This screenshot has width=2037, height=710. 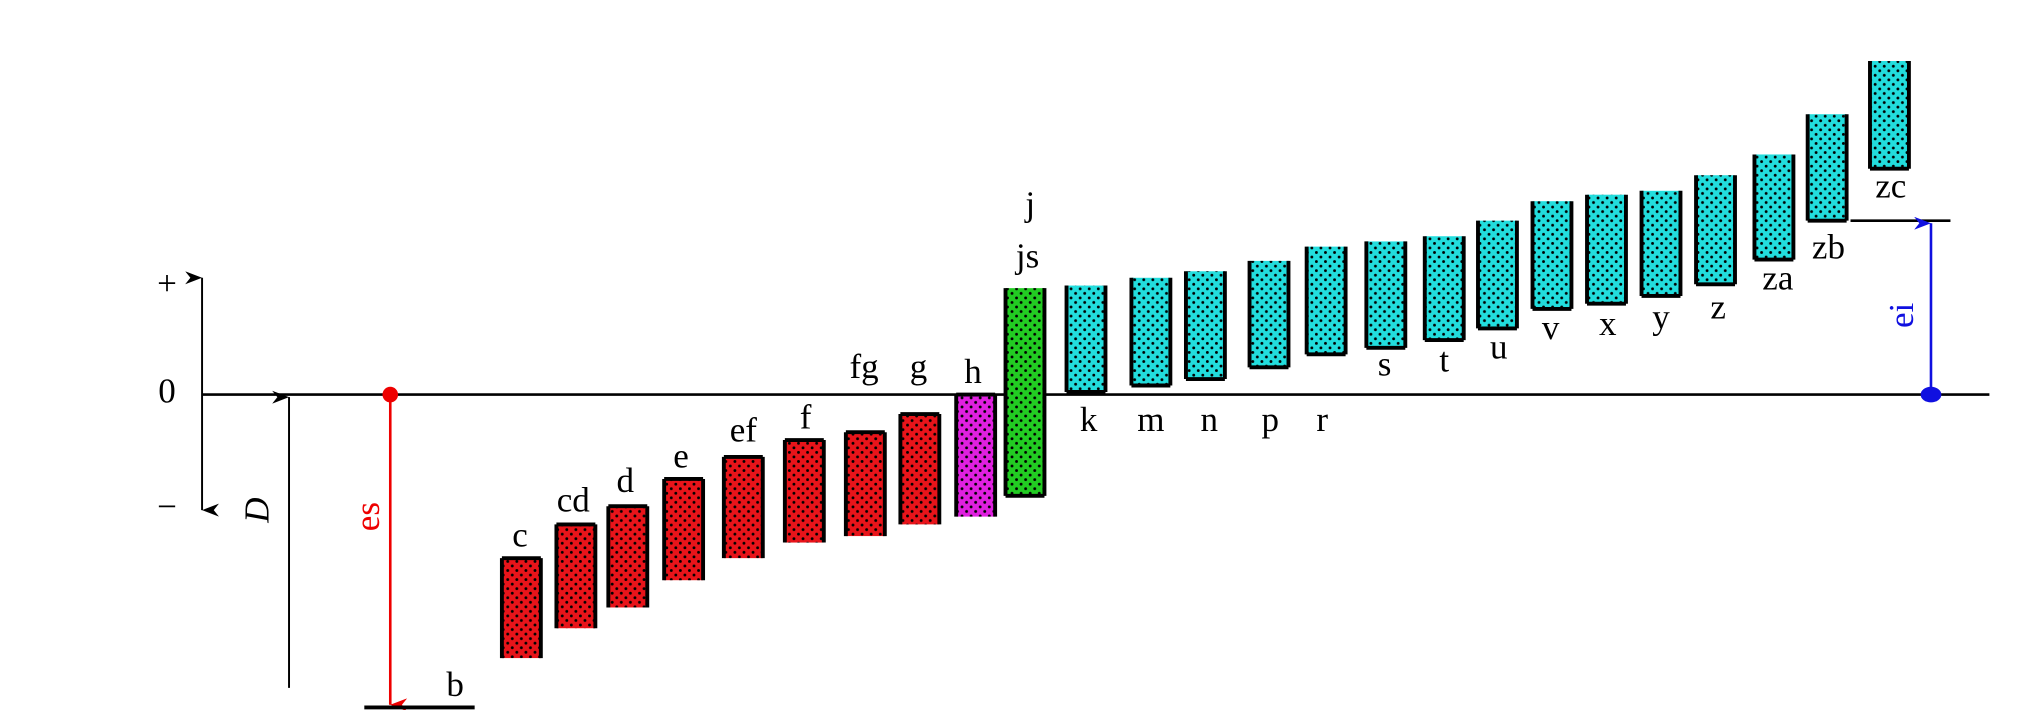 I want to click on zone-label: p, so click(x=1271, y=419).